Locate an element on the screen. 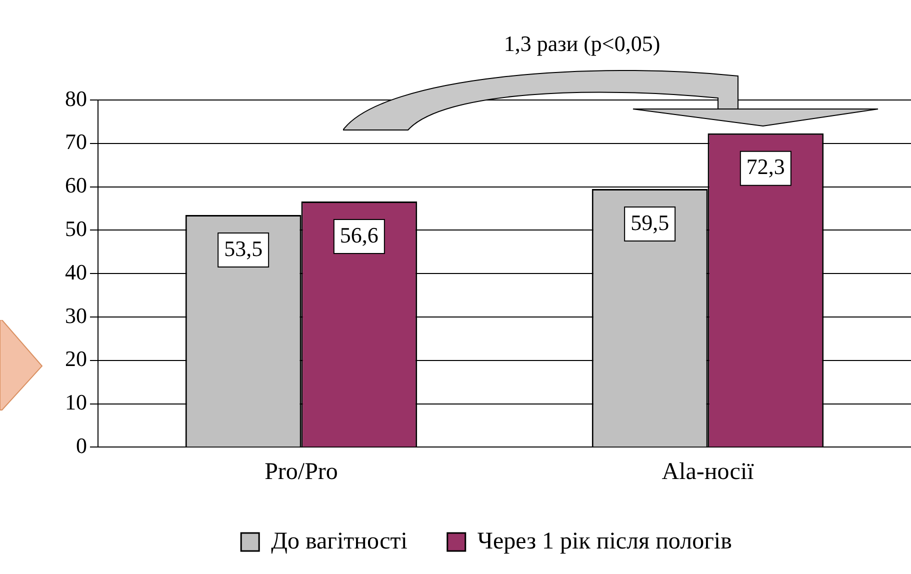 This screenshot has height=574, width=911. y-tick-label: 50 is located at coordinates (76, 228).